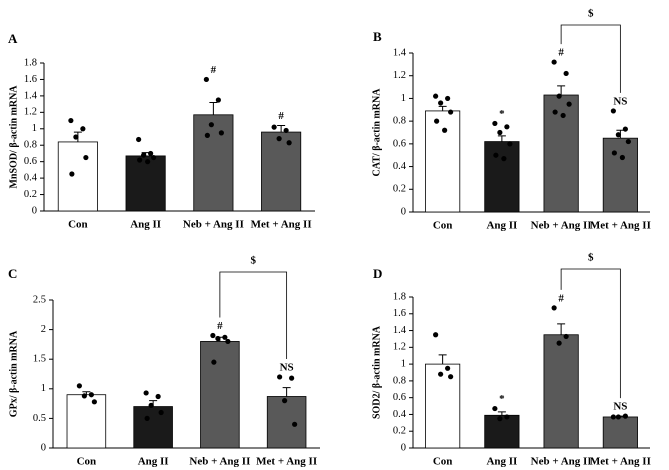 This screenshot has width=669, height=470. I want to click on panel-label: B, so click(377, 36).